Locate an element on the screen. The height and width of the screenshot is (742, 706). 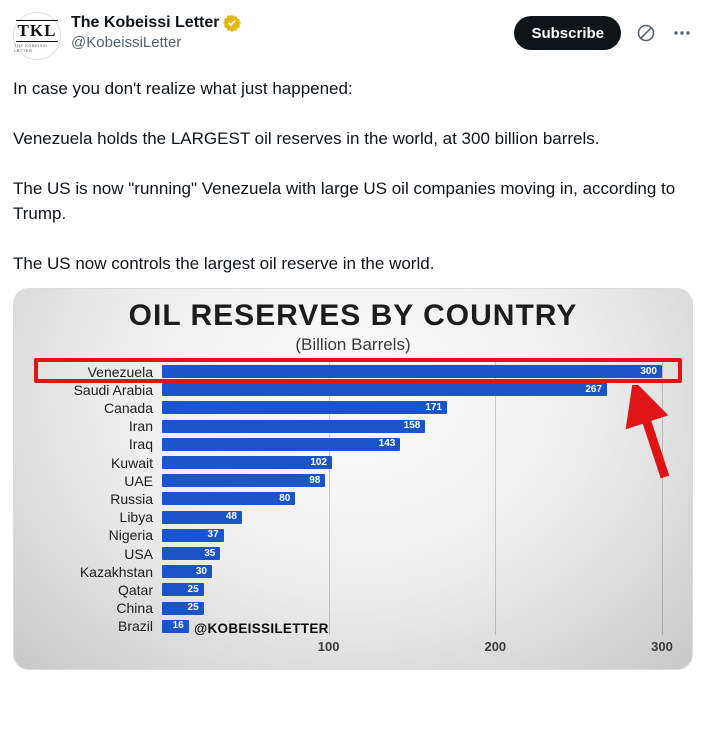
avatar: TKL THE KOBEISSI LETTER is located at coordinates (37, 36).